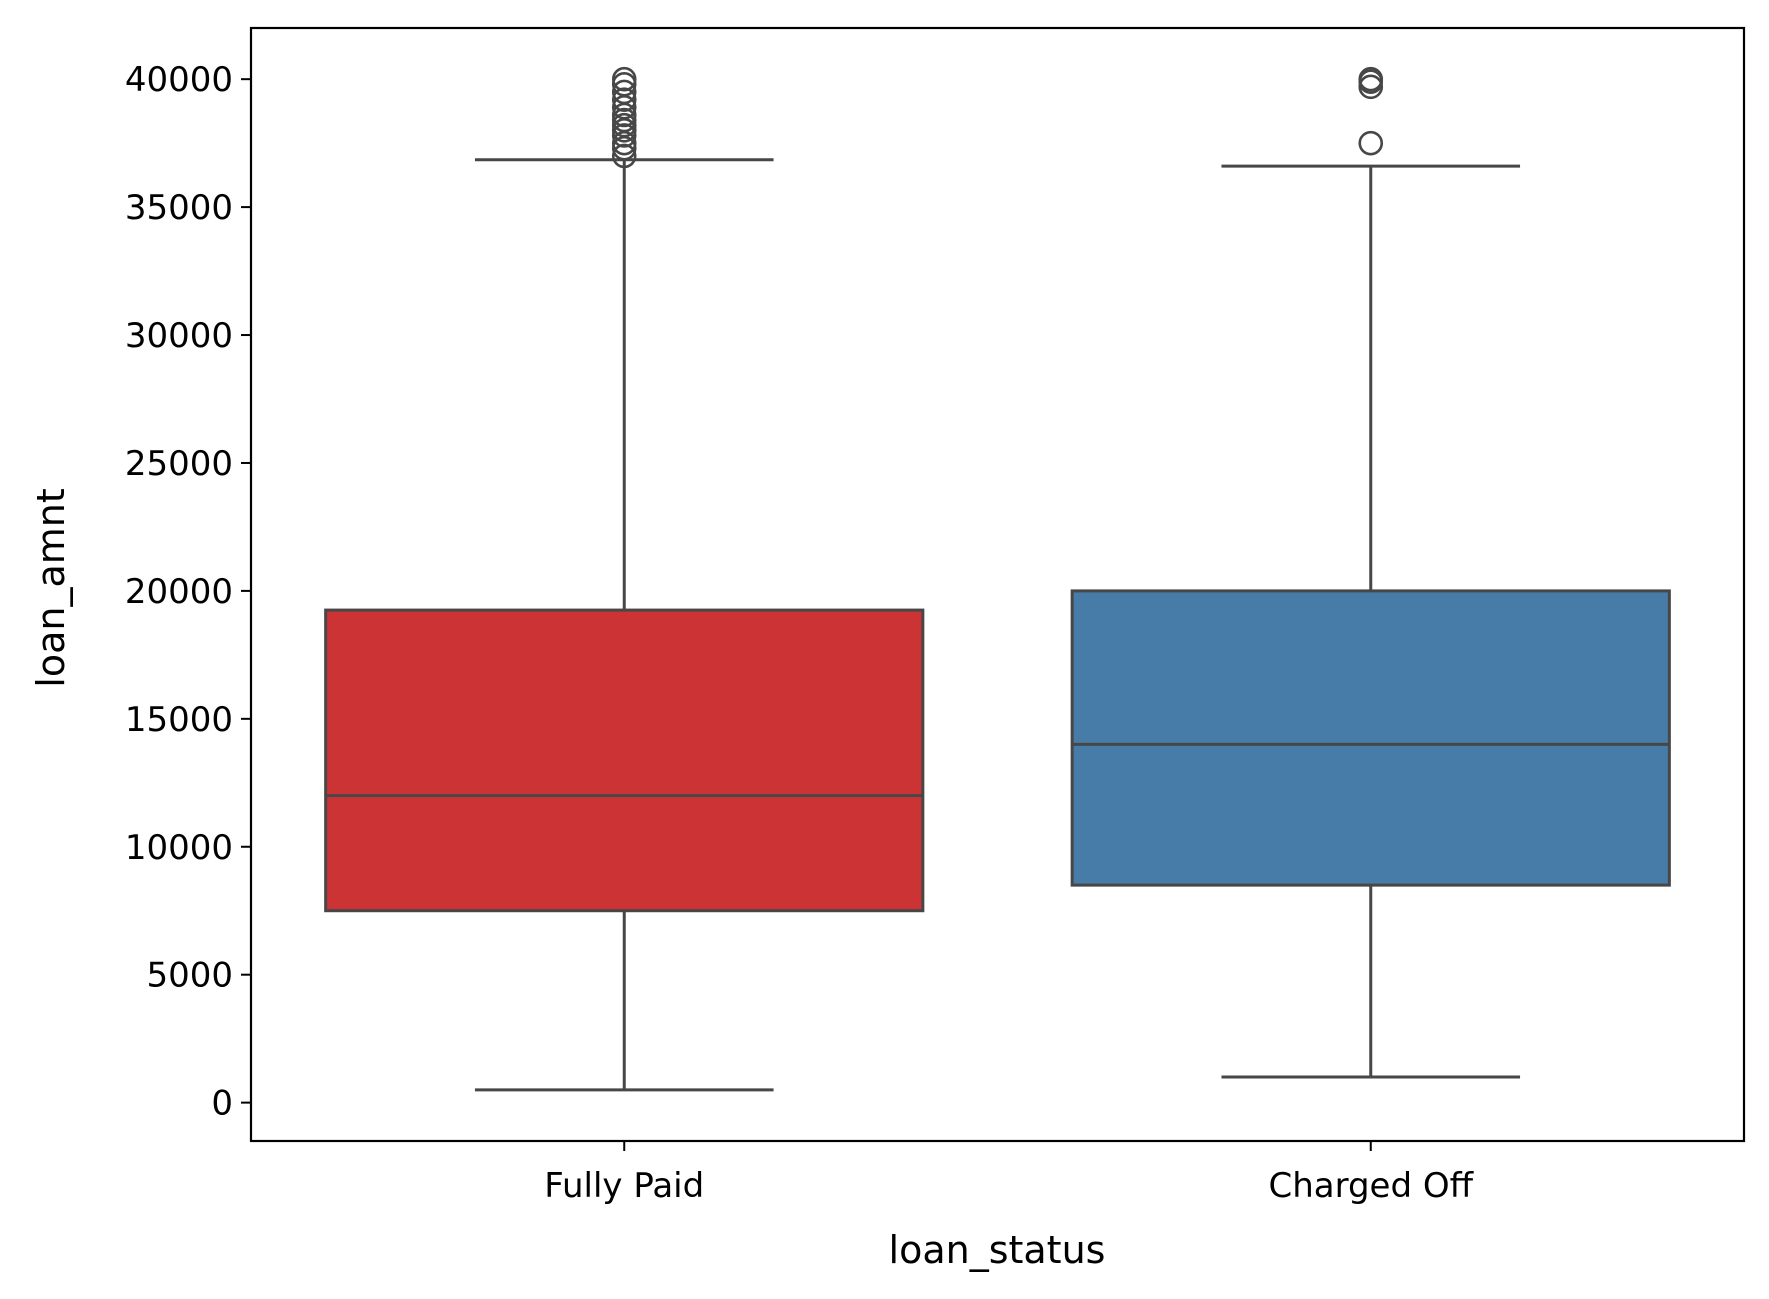 The height and width of the screenshot is (1299, 1769). I want to click on y-tick-label: 10000, so click(179, 848).